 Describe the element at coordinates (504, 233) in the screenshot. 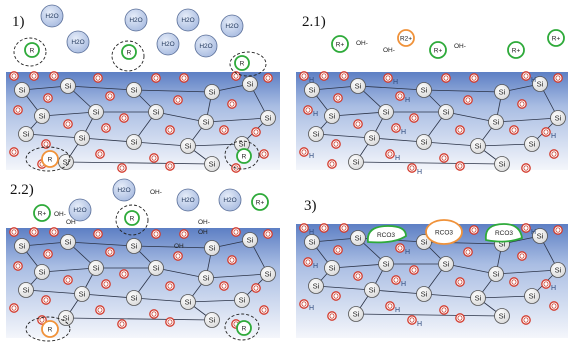

I see `svg-text: RCO3` at that location.